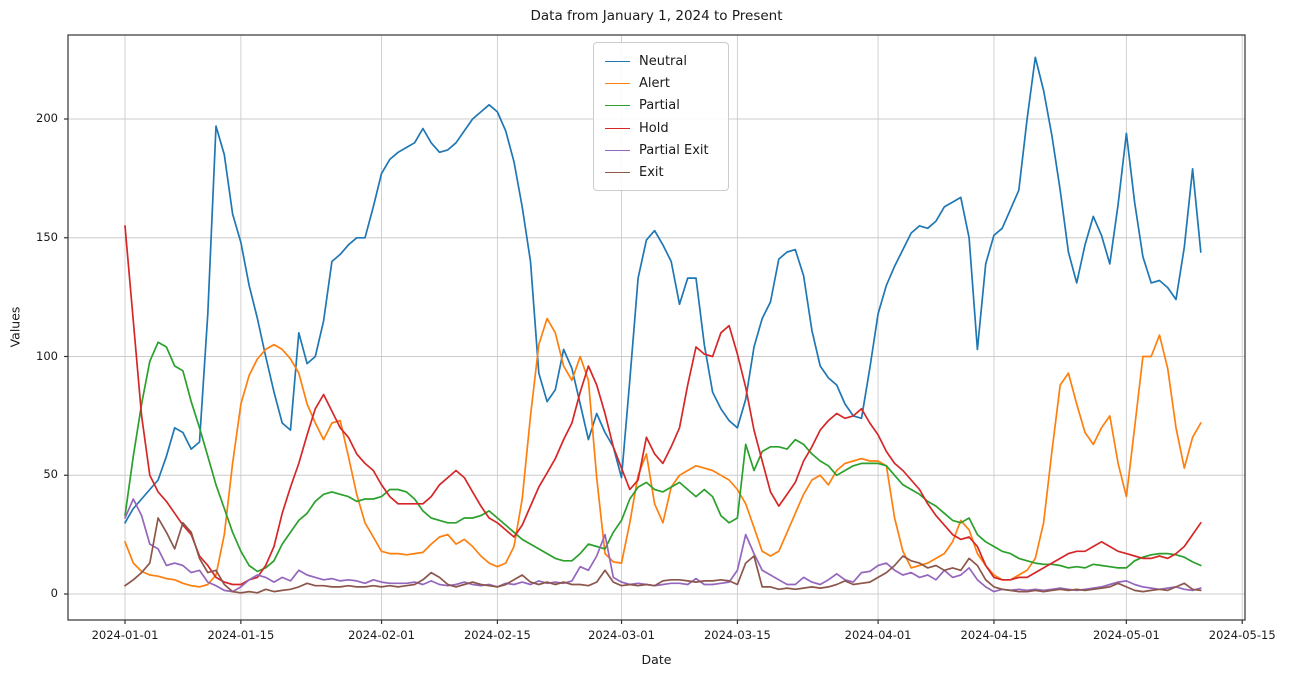 The image size is (1292, 676). Describe the element at coordinates (50, 474) in the screenshot. I see `y-tick-label: 50` at that location.